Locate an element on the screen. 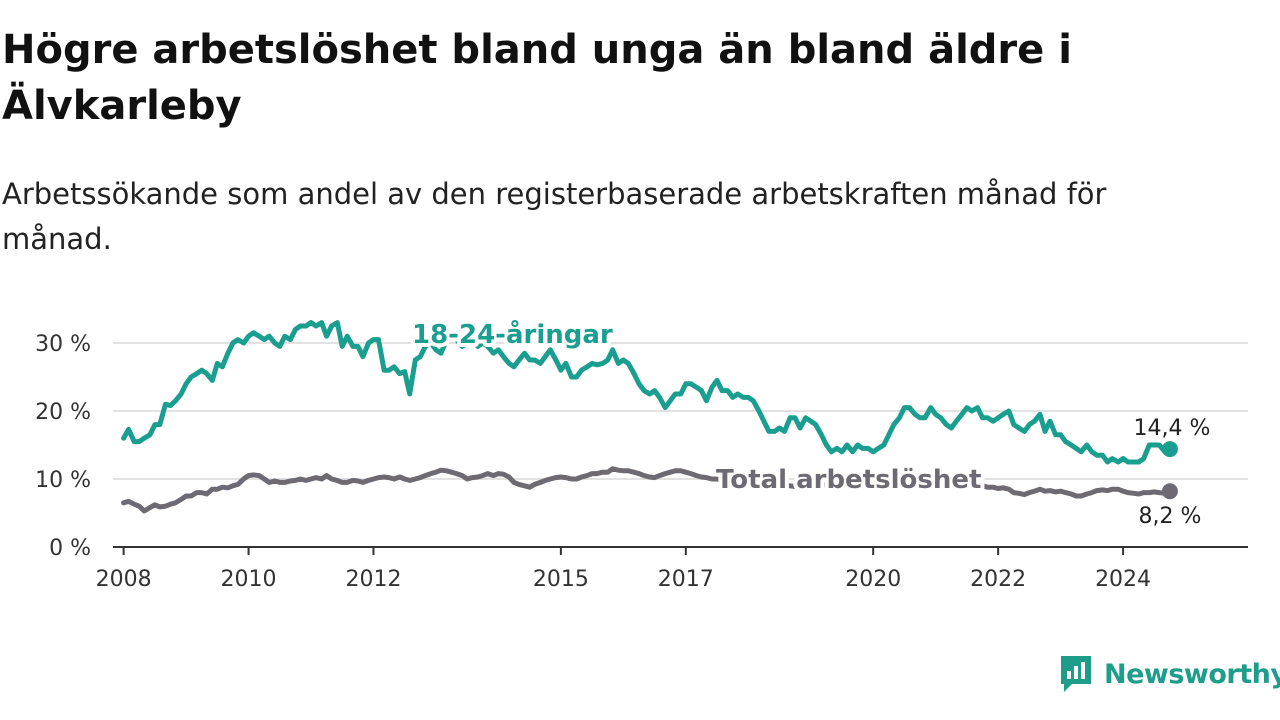 This screenshot has height=720, width=1280. x-tick-label: 2015 is located at coordinates (561, 579).